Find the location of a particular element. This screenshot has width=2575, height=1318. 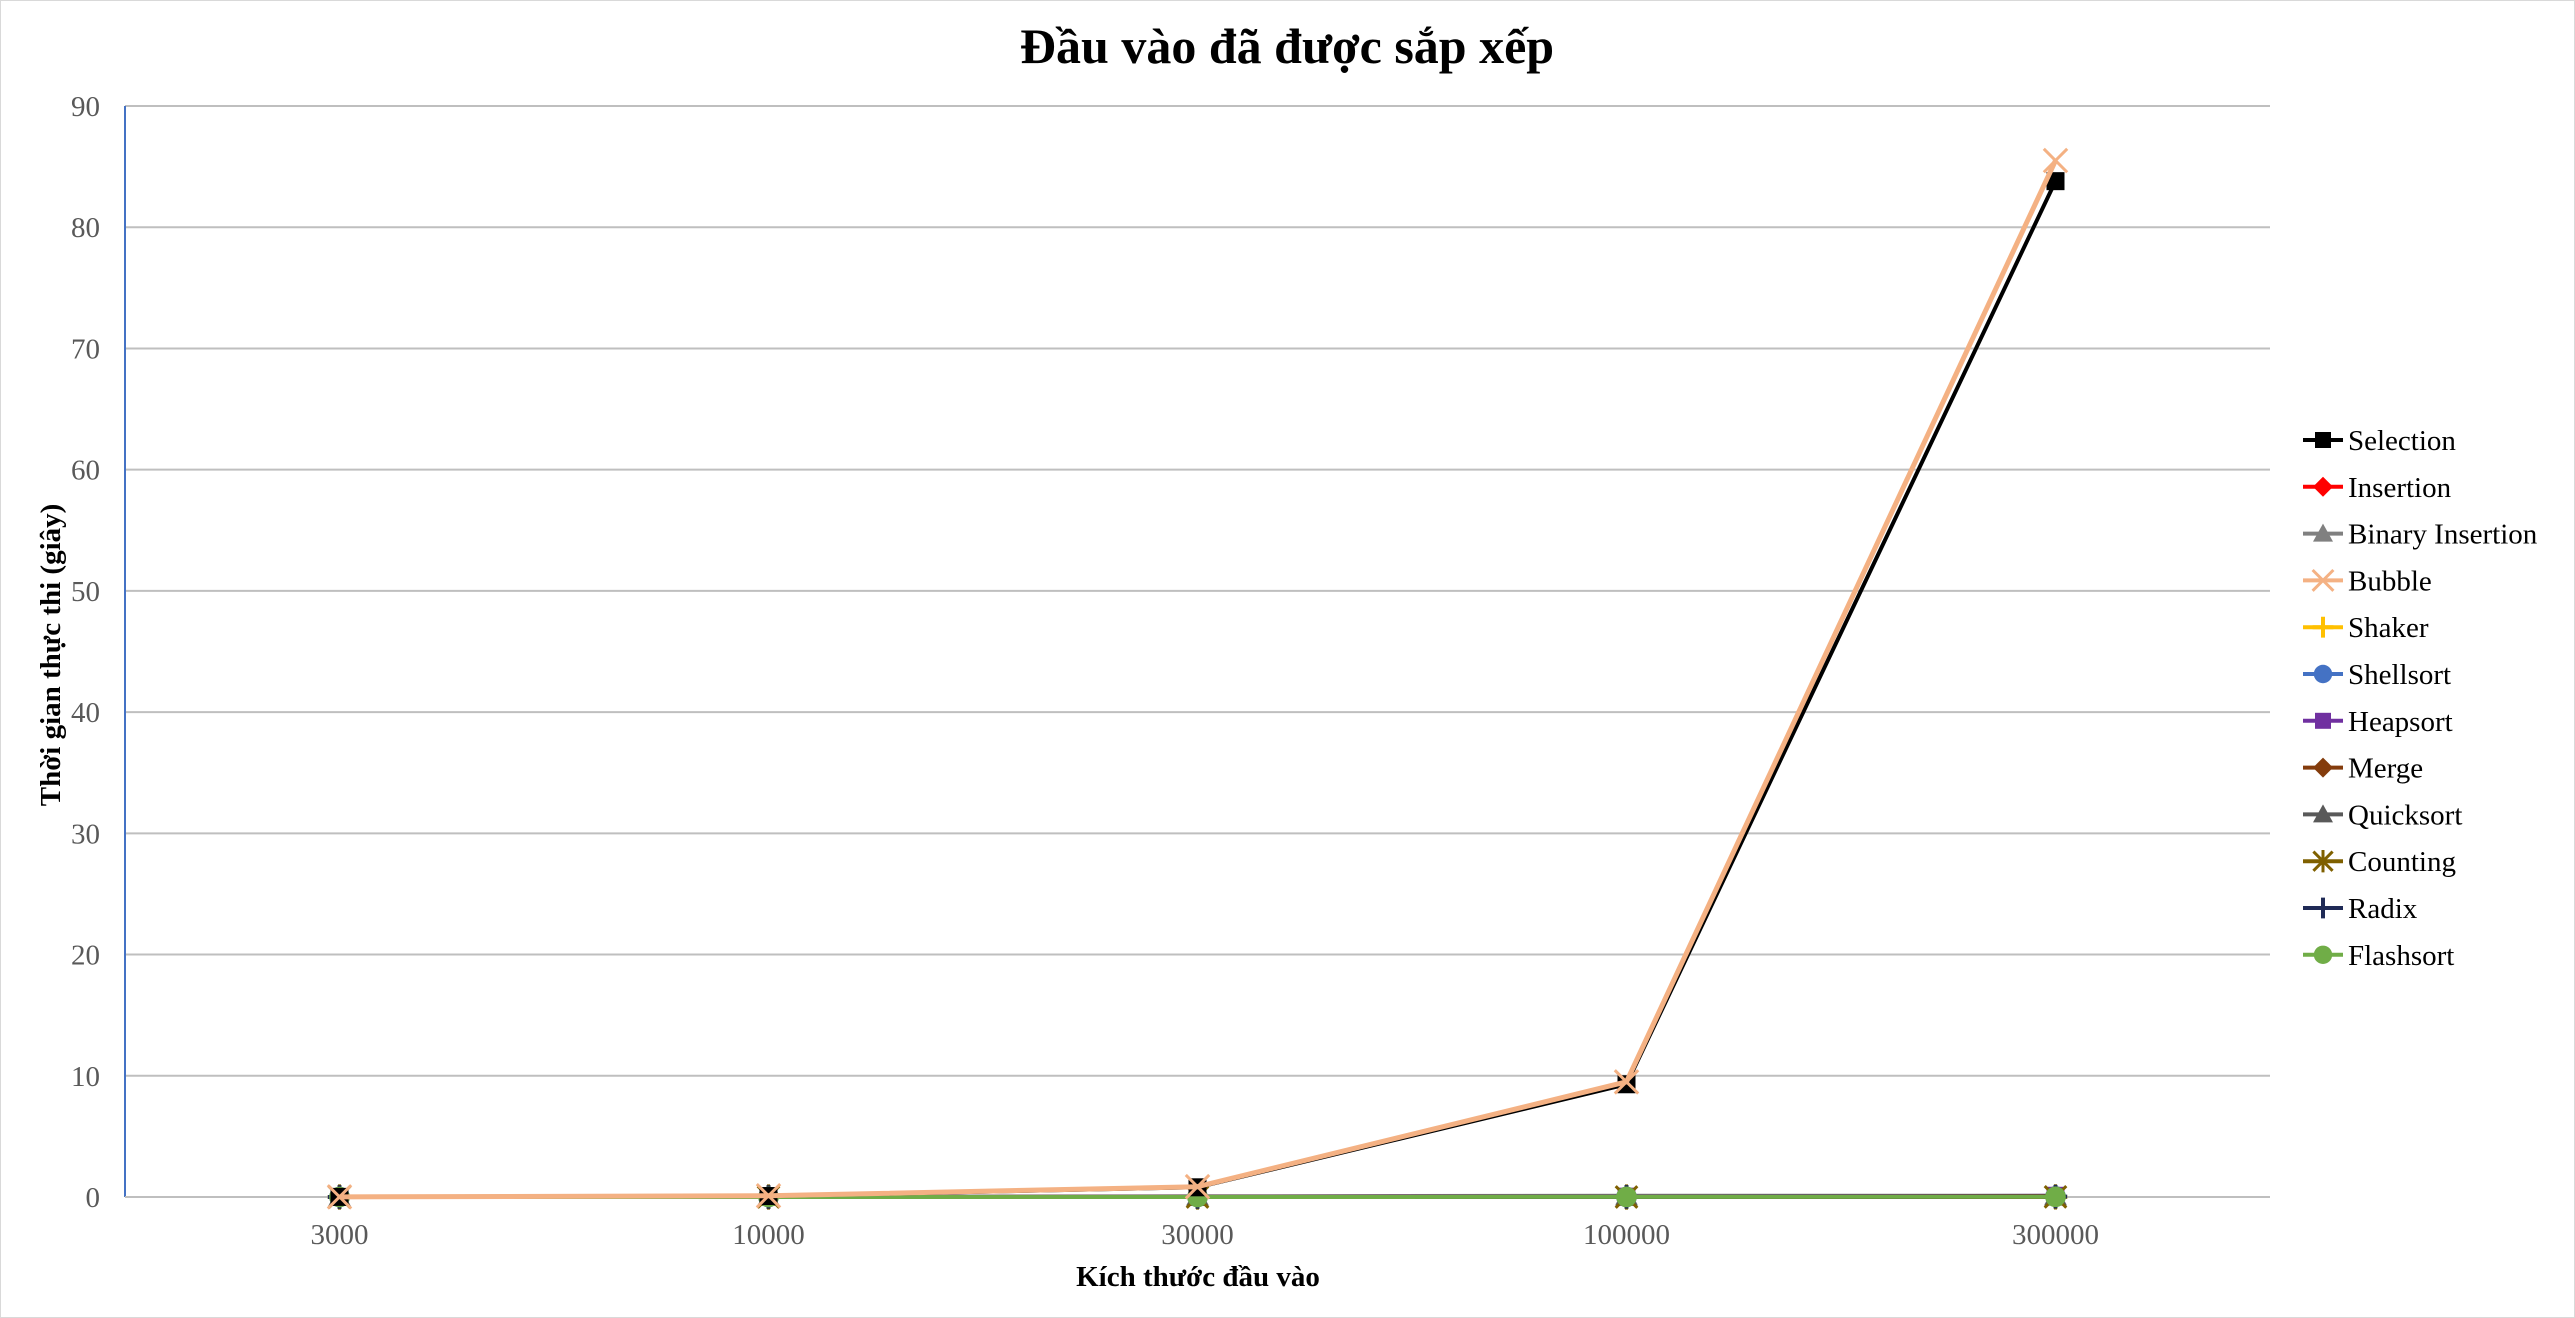

legend-item-quicksort: Quicksort is located at coordinates (2382, 815).